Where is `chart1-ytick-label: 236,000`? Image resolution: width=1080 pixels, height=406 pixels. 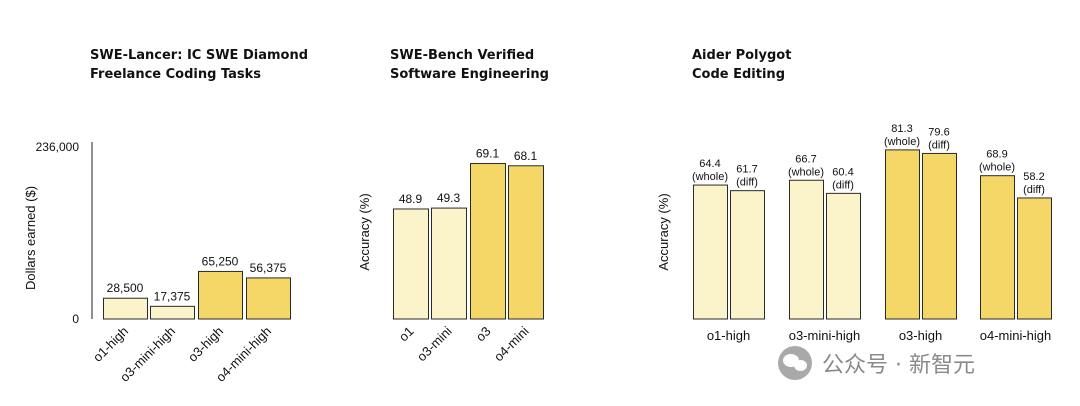
chart1-ytick-label: 236,000 is located at coordinates (58, 147).